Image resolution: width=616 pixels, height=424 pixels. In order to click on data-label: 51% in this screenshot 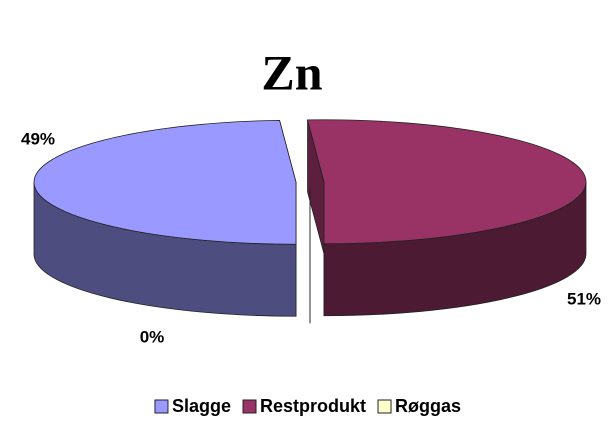, I will do `click(584, 298)`.